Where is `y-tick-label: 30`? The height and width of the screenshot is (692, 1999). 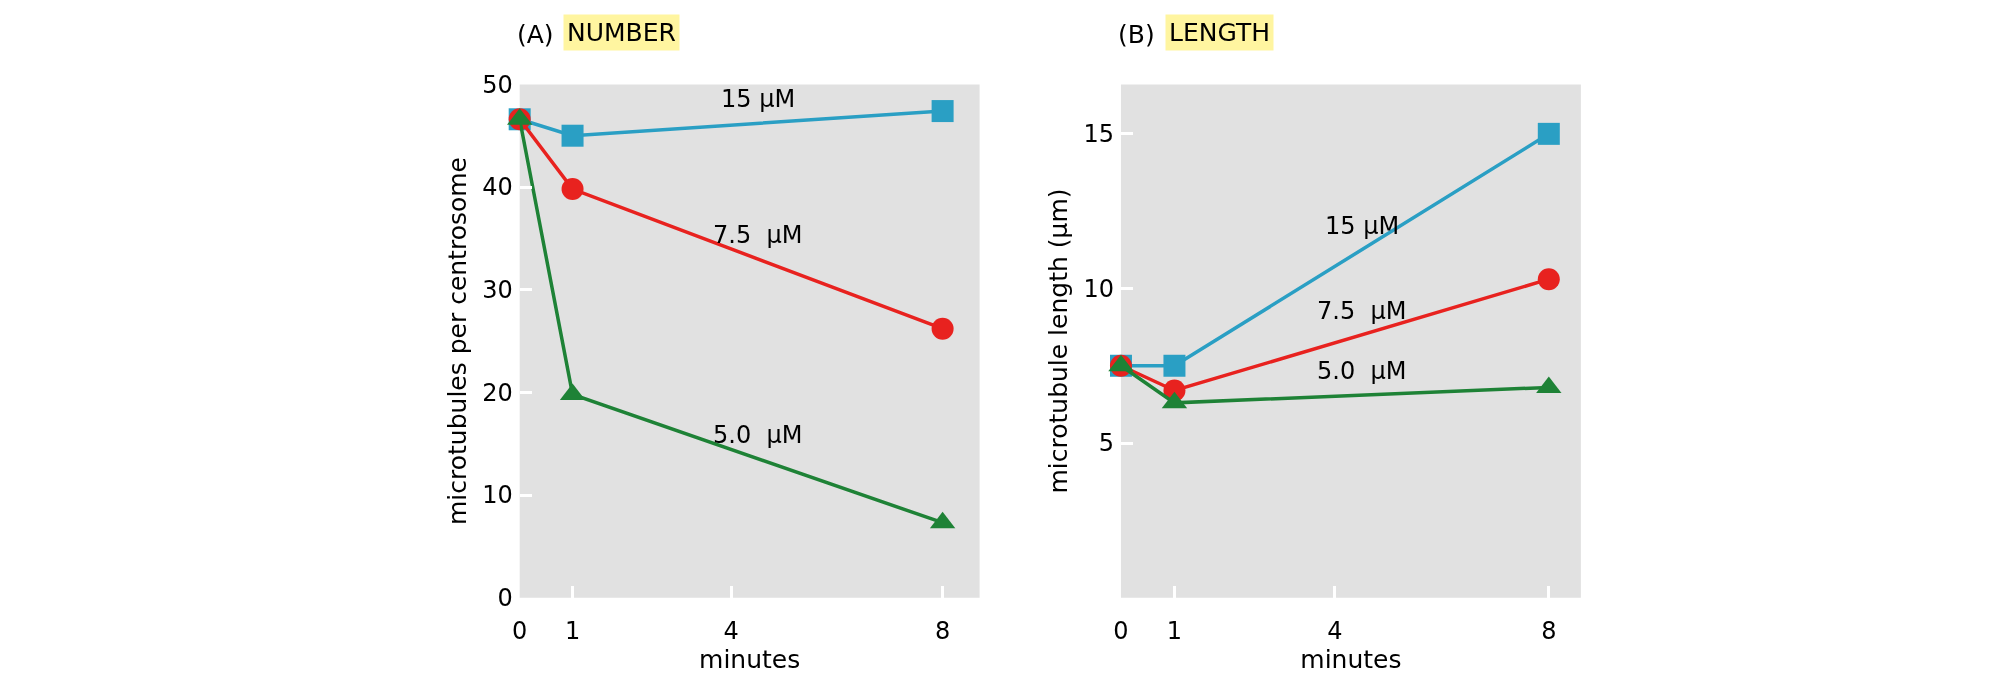 y-tick-label: 30 is located at coordinates (497, 290).